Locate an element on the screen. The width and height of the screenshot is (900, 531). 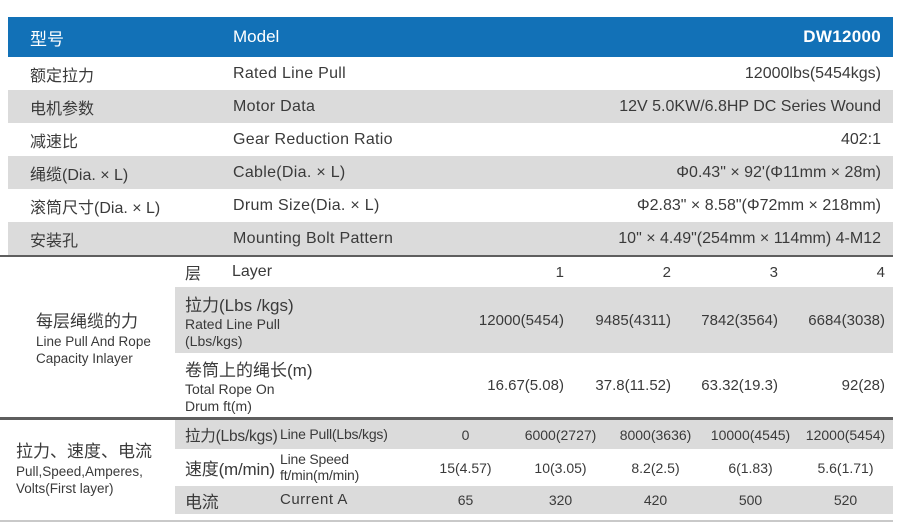
rated-pull-label-en: (Lbs/kgs) is located at coordinates (214, 340).